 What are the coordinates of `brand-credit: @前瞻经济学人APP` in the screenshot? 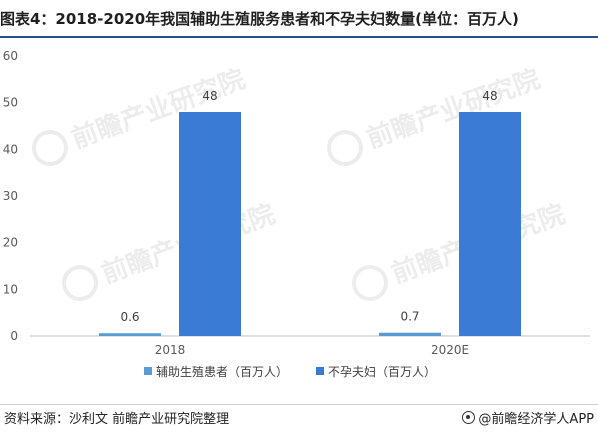 It's located at (528, 417).